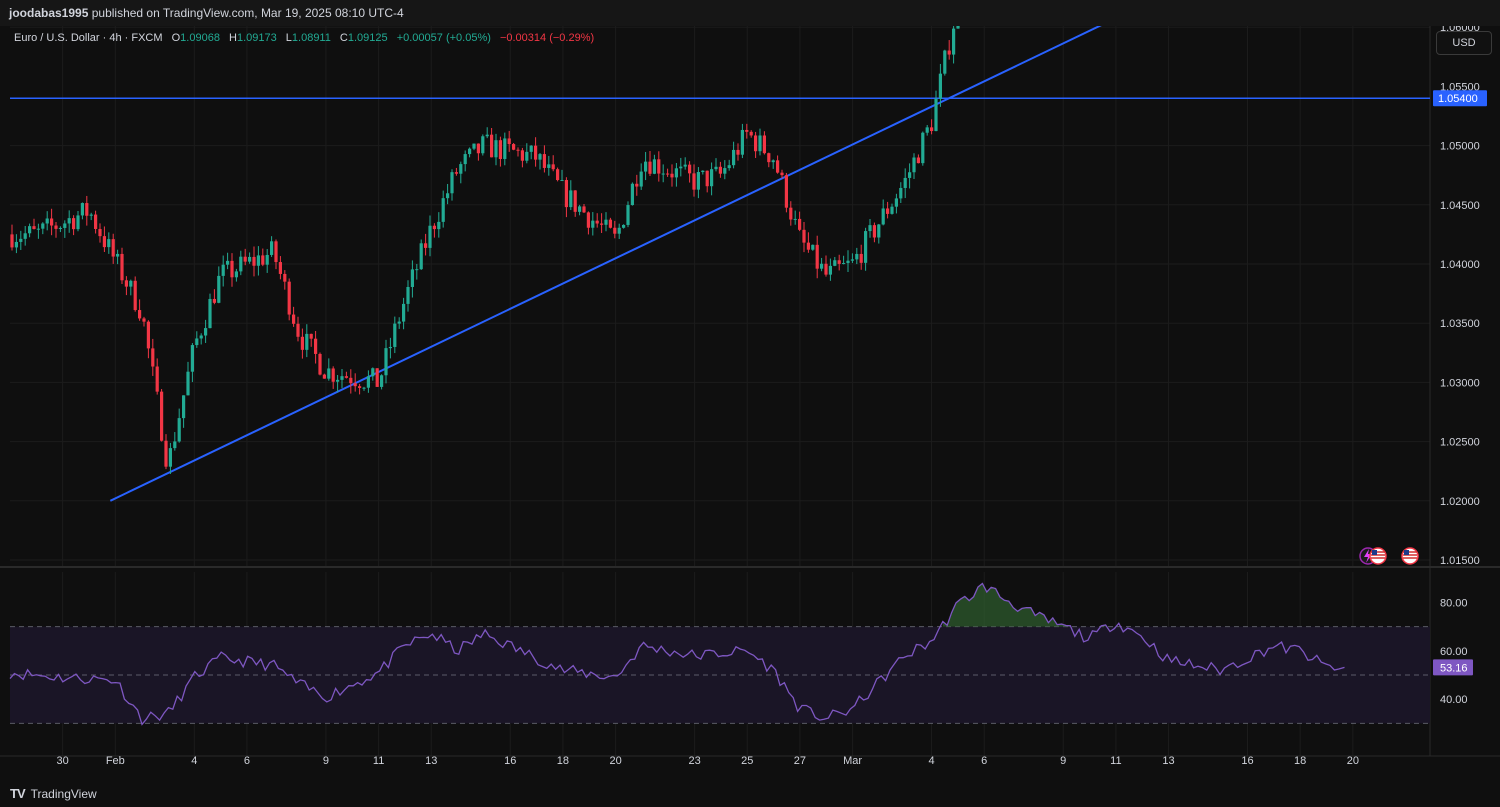 The image size is (1500, 807). Describe the element at coordinates (88, 38) in the screenshot. I see `symbol-name: Euro / U.S. Dollar · 4h · FXCM` at that location.